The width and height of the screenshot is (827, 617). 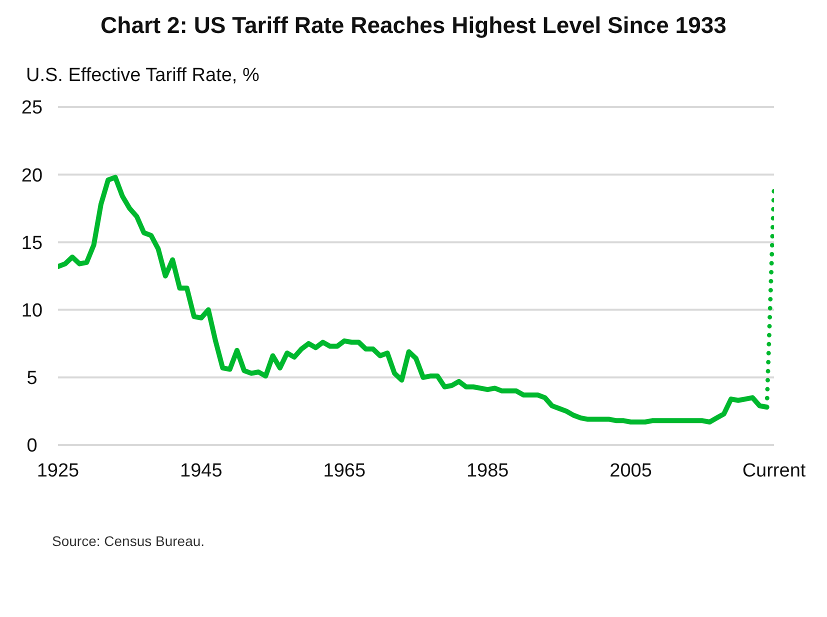 I want to click on source-note: Source: Census Bureau., so click(x=129, y=541).